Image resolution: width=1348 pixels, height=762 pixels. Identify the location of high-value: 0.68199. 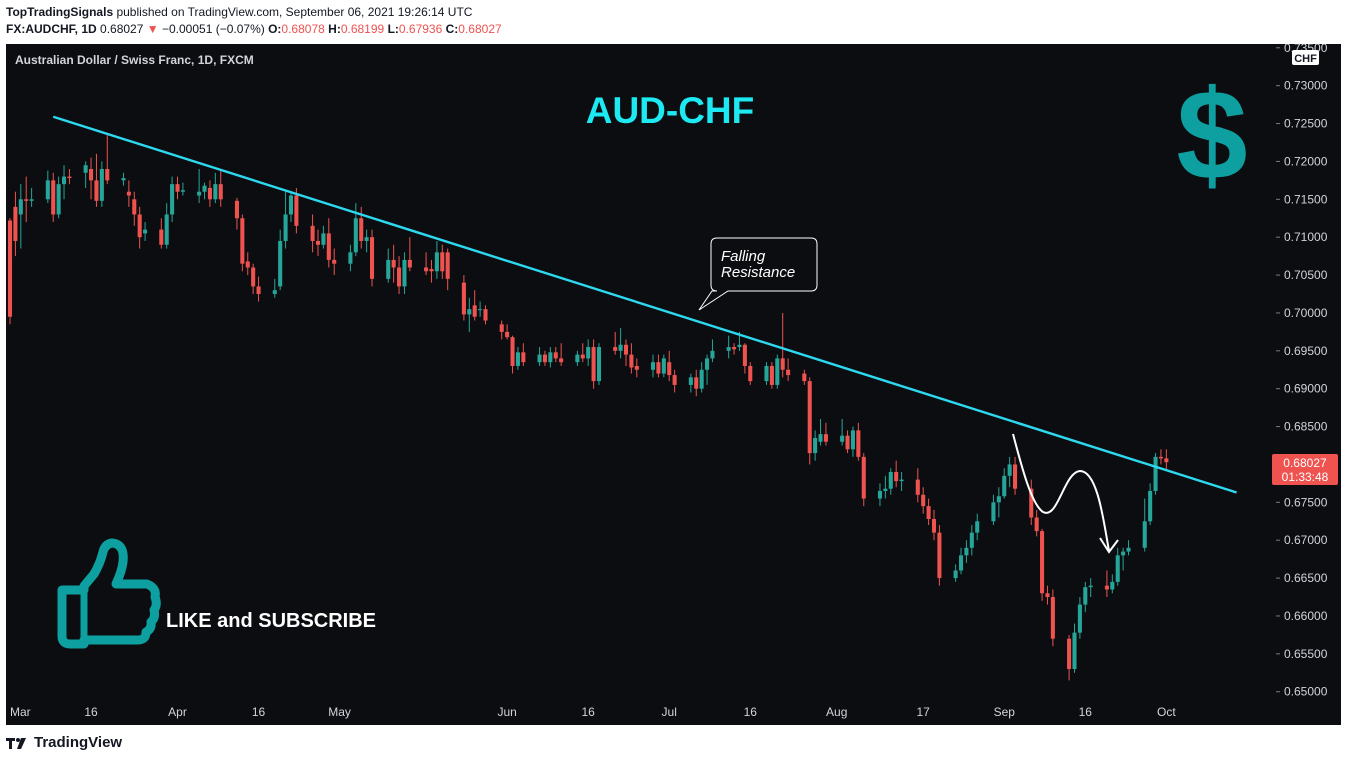
(362, 29).